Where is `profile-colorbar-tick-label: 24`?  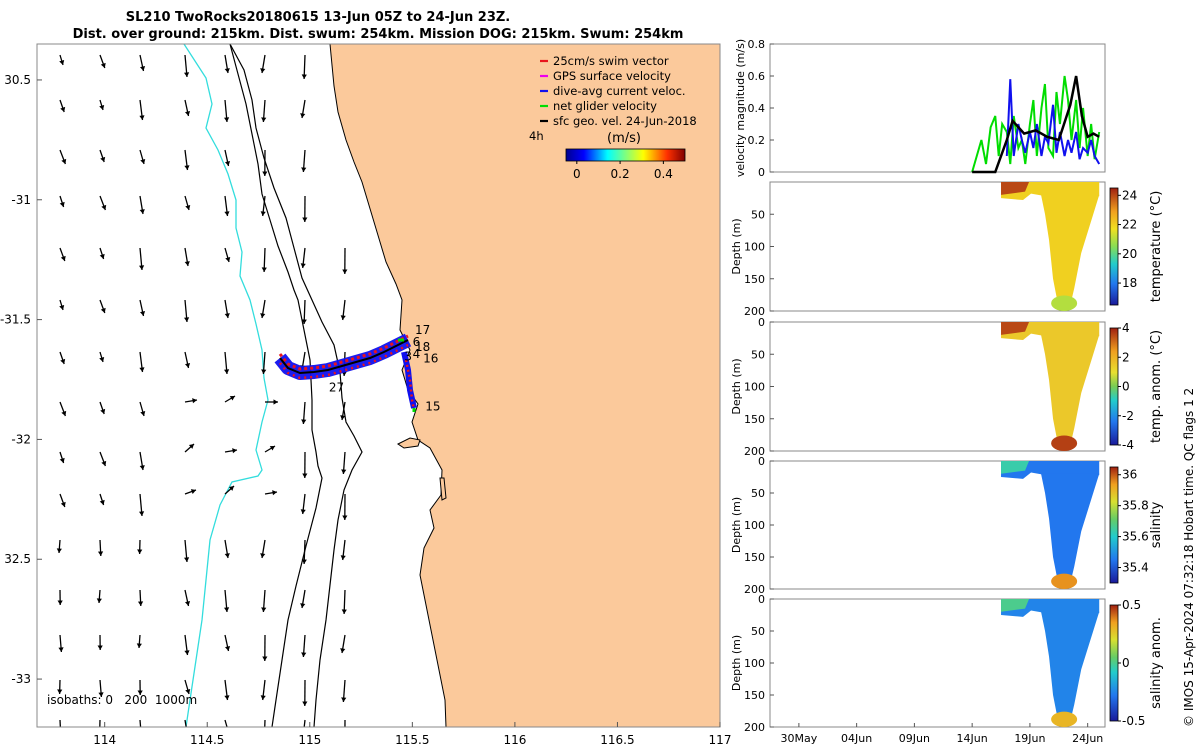
profile-colorbar-tick-label: 24 is located at coordinates (1129, 195).